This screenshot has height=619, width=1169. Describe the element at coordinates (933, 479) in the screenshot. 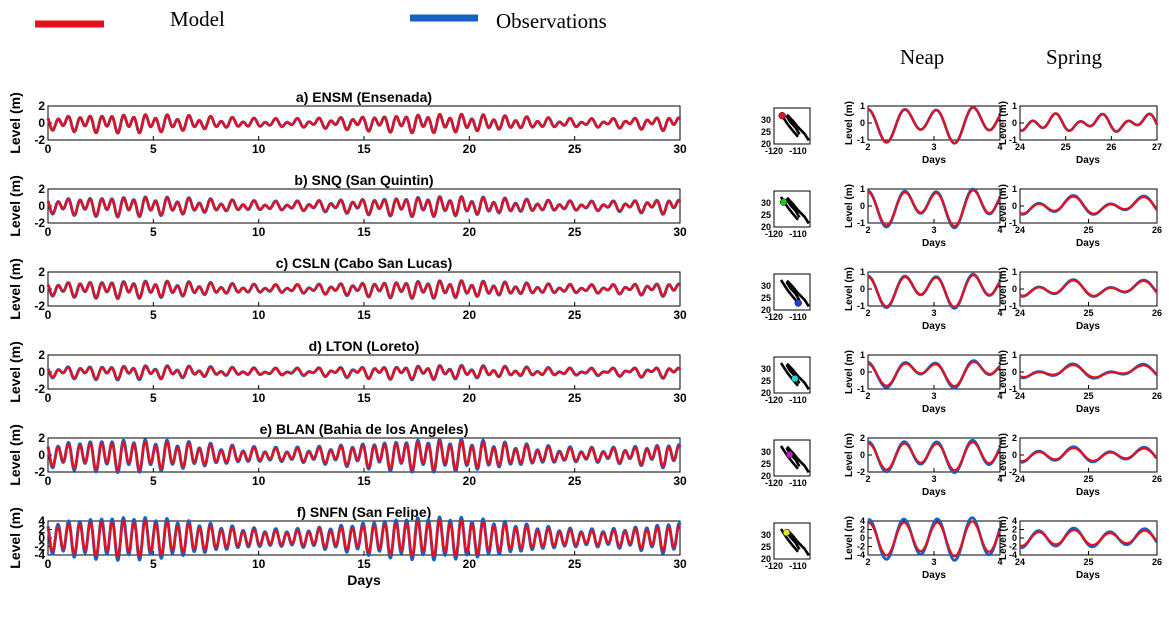

I see `neap-axis-xtick-label: 3` at that location.